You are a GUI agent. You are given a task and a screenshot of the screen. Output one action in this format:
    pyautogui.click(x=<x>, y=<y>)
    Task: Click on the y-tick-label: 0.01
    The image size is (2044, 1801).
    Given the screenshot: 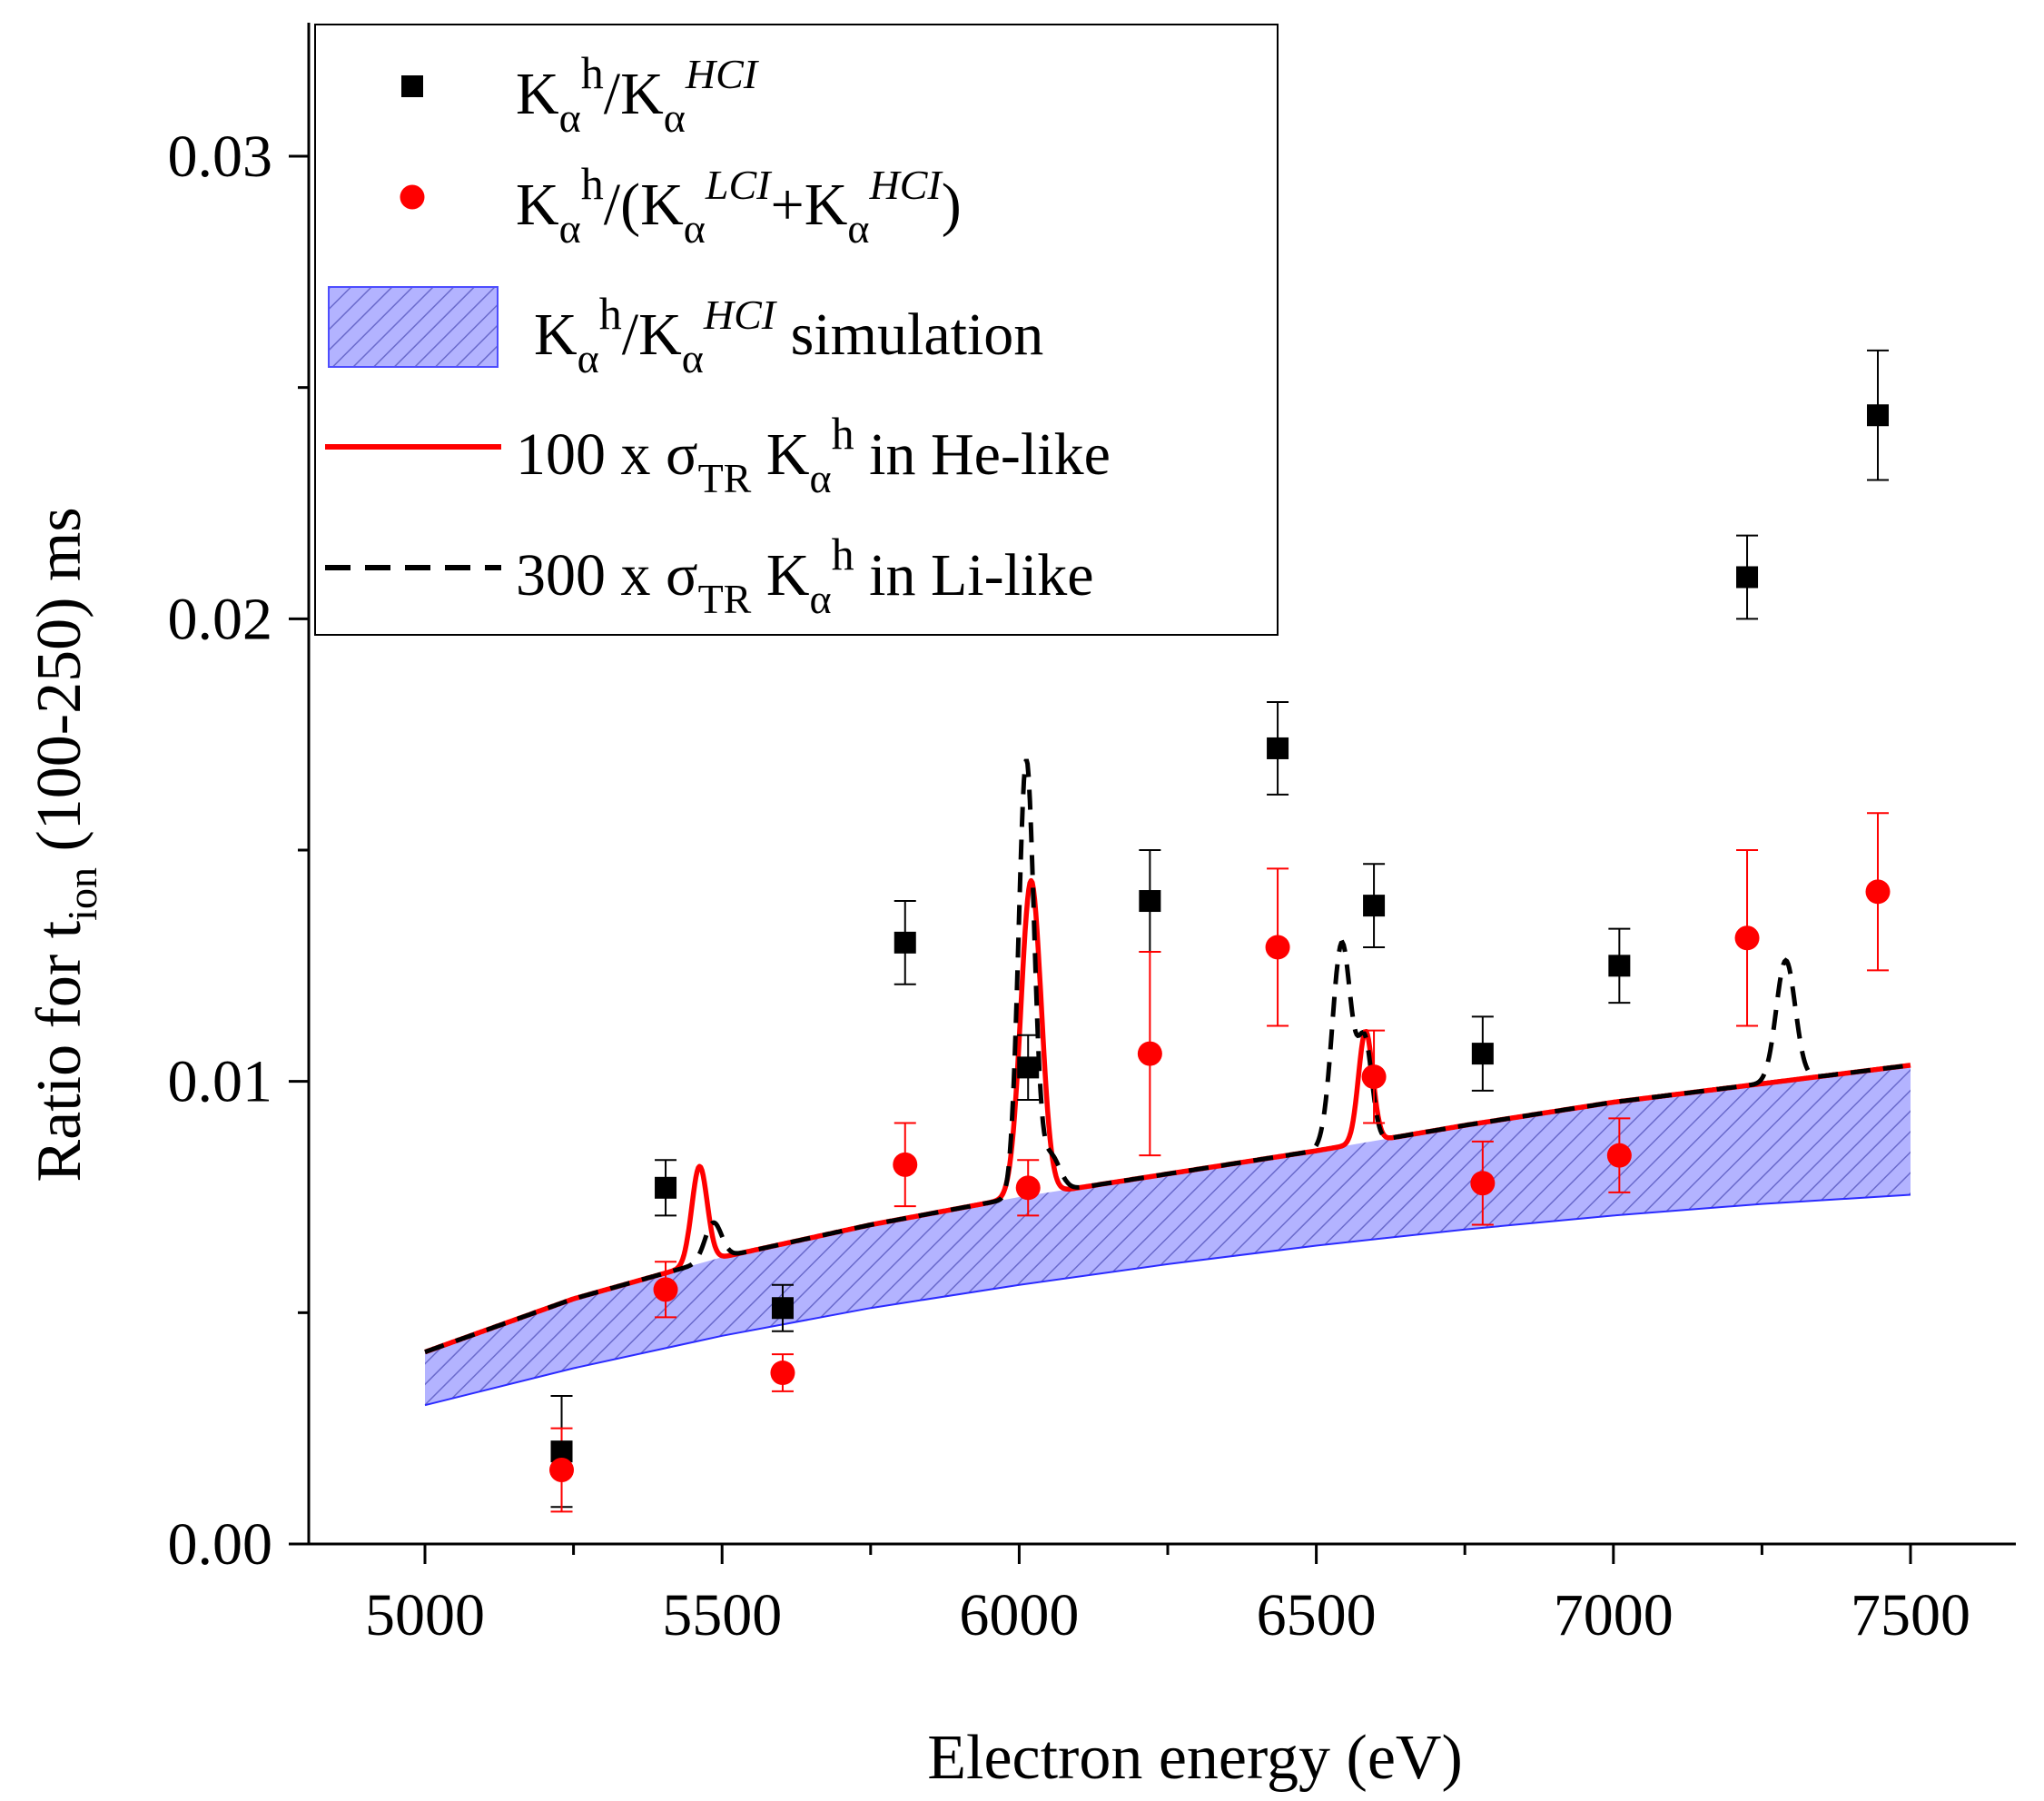 What is the action you would take?
    pyautogui.click(x=220, y=1082)
    